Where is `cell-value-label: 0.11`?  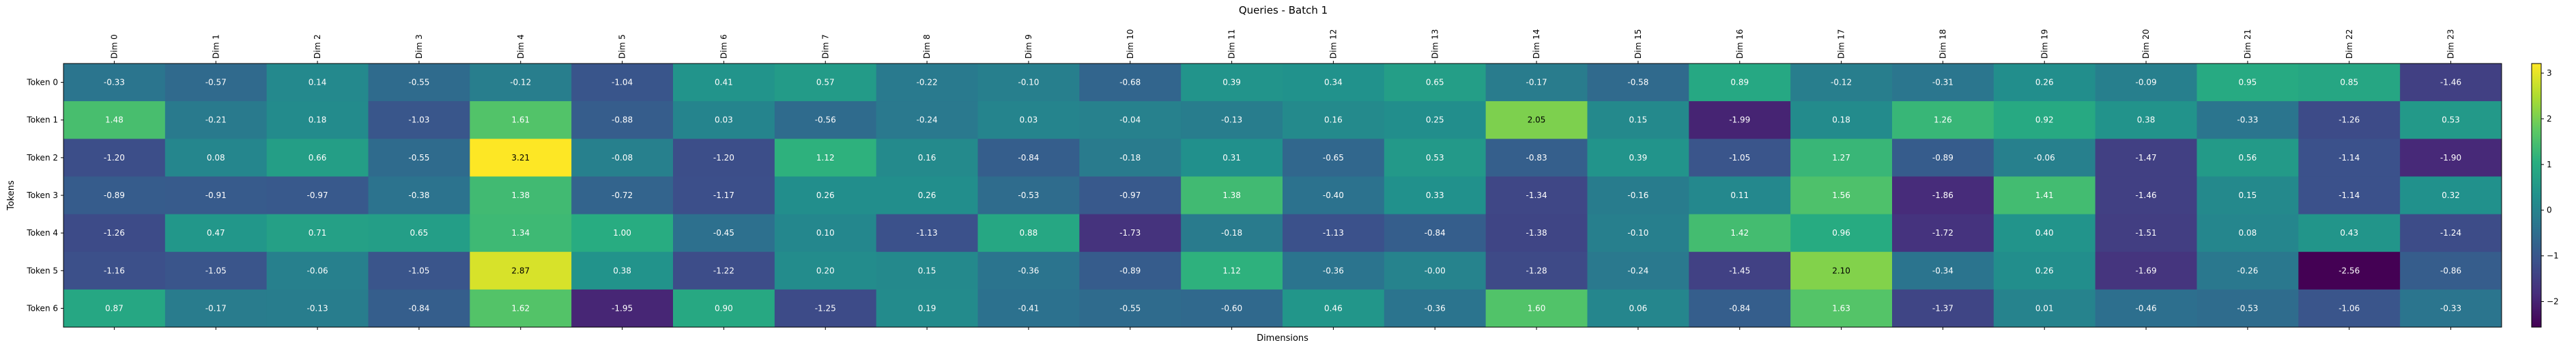
cell-value-label: 0.11 is located at coordinates (1739, 195).